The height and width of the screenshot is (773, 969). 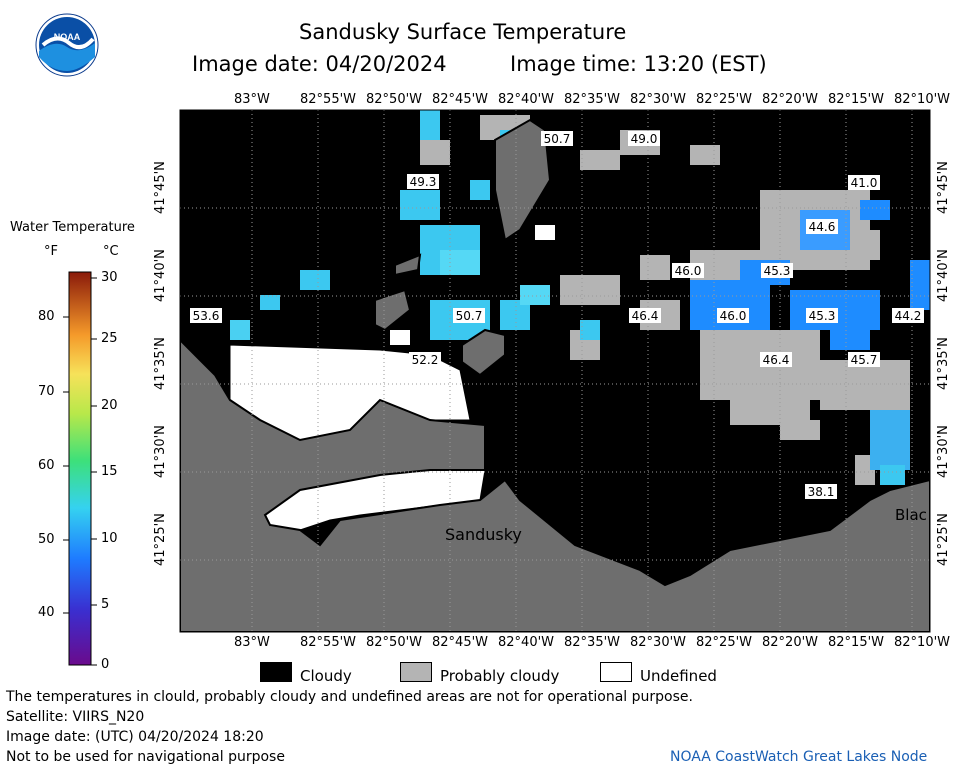 I want to click on legend-probably-cloudy-label: Probably cloudy, so click(x=500, y=676).